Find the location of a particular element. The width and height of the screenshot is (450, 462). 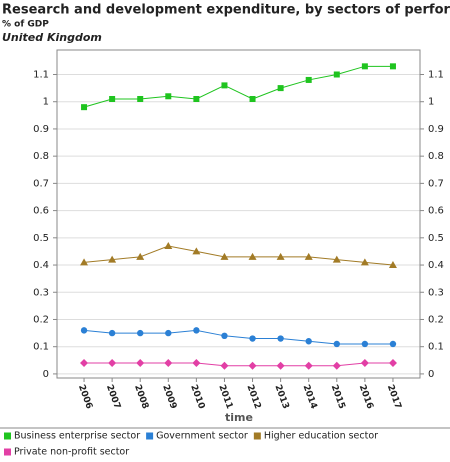

y-tick-label: 0.4 is located at coordinates (41, 265).